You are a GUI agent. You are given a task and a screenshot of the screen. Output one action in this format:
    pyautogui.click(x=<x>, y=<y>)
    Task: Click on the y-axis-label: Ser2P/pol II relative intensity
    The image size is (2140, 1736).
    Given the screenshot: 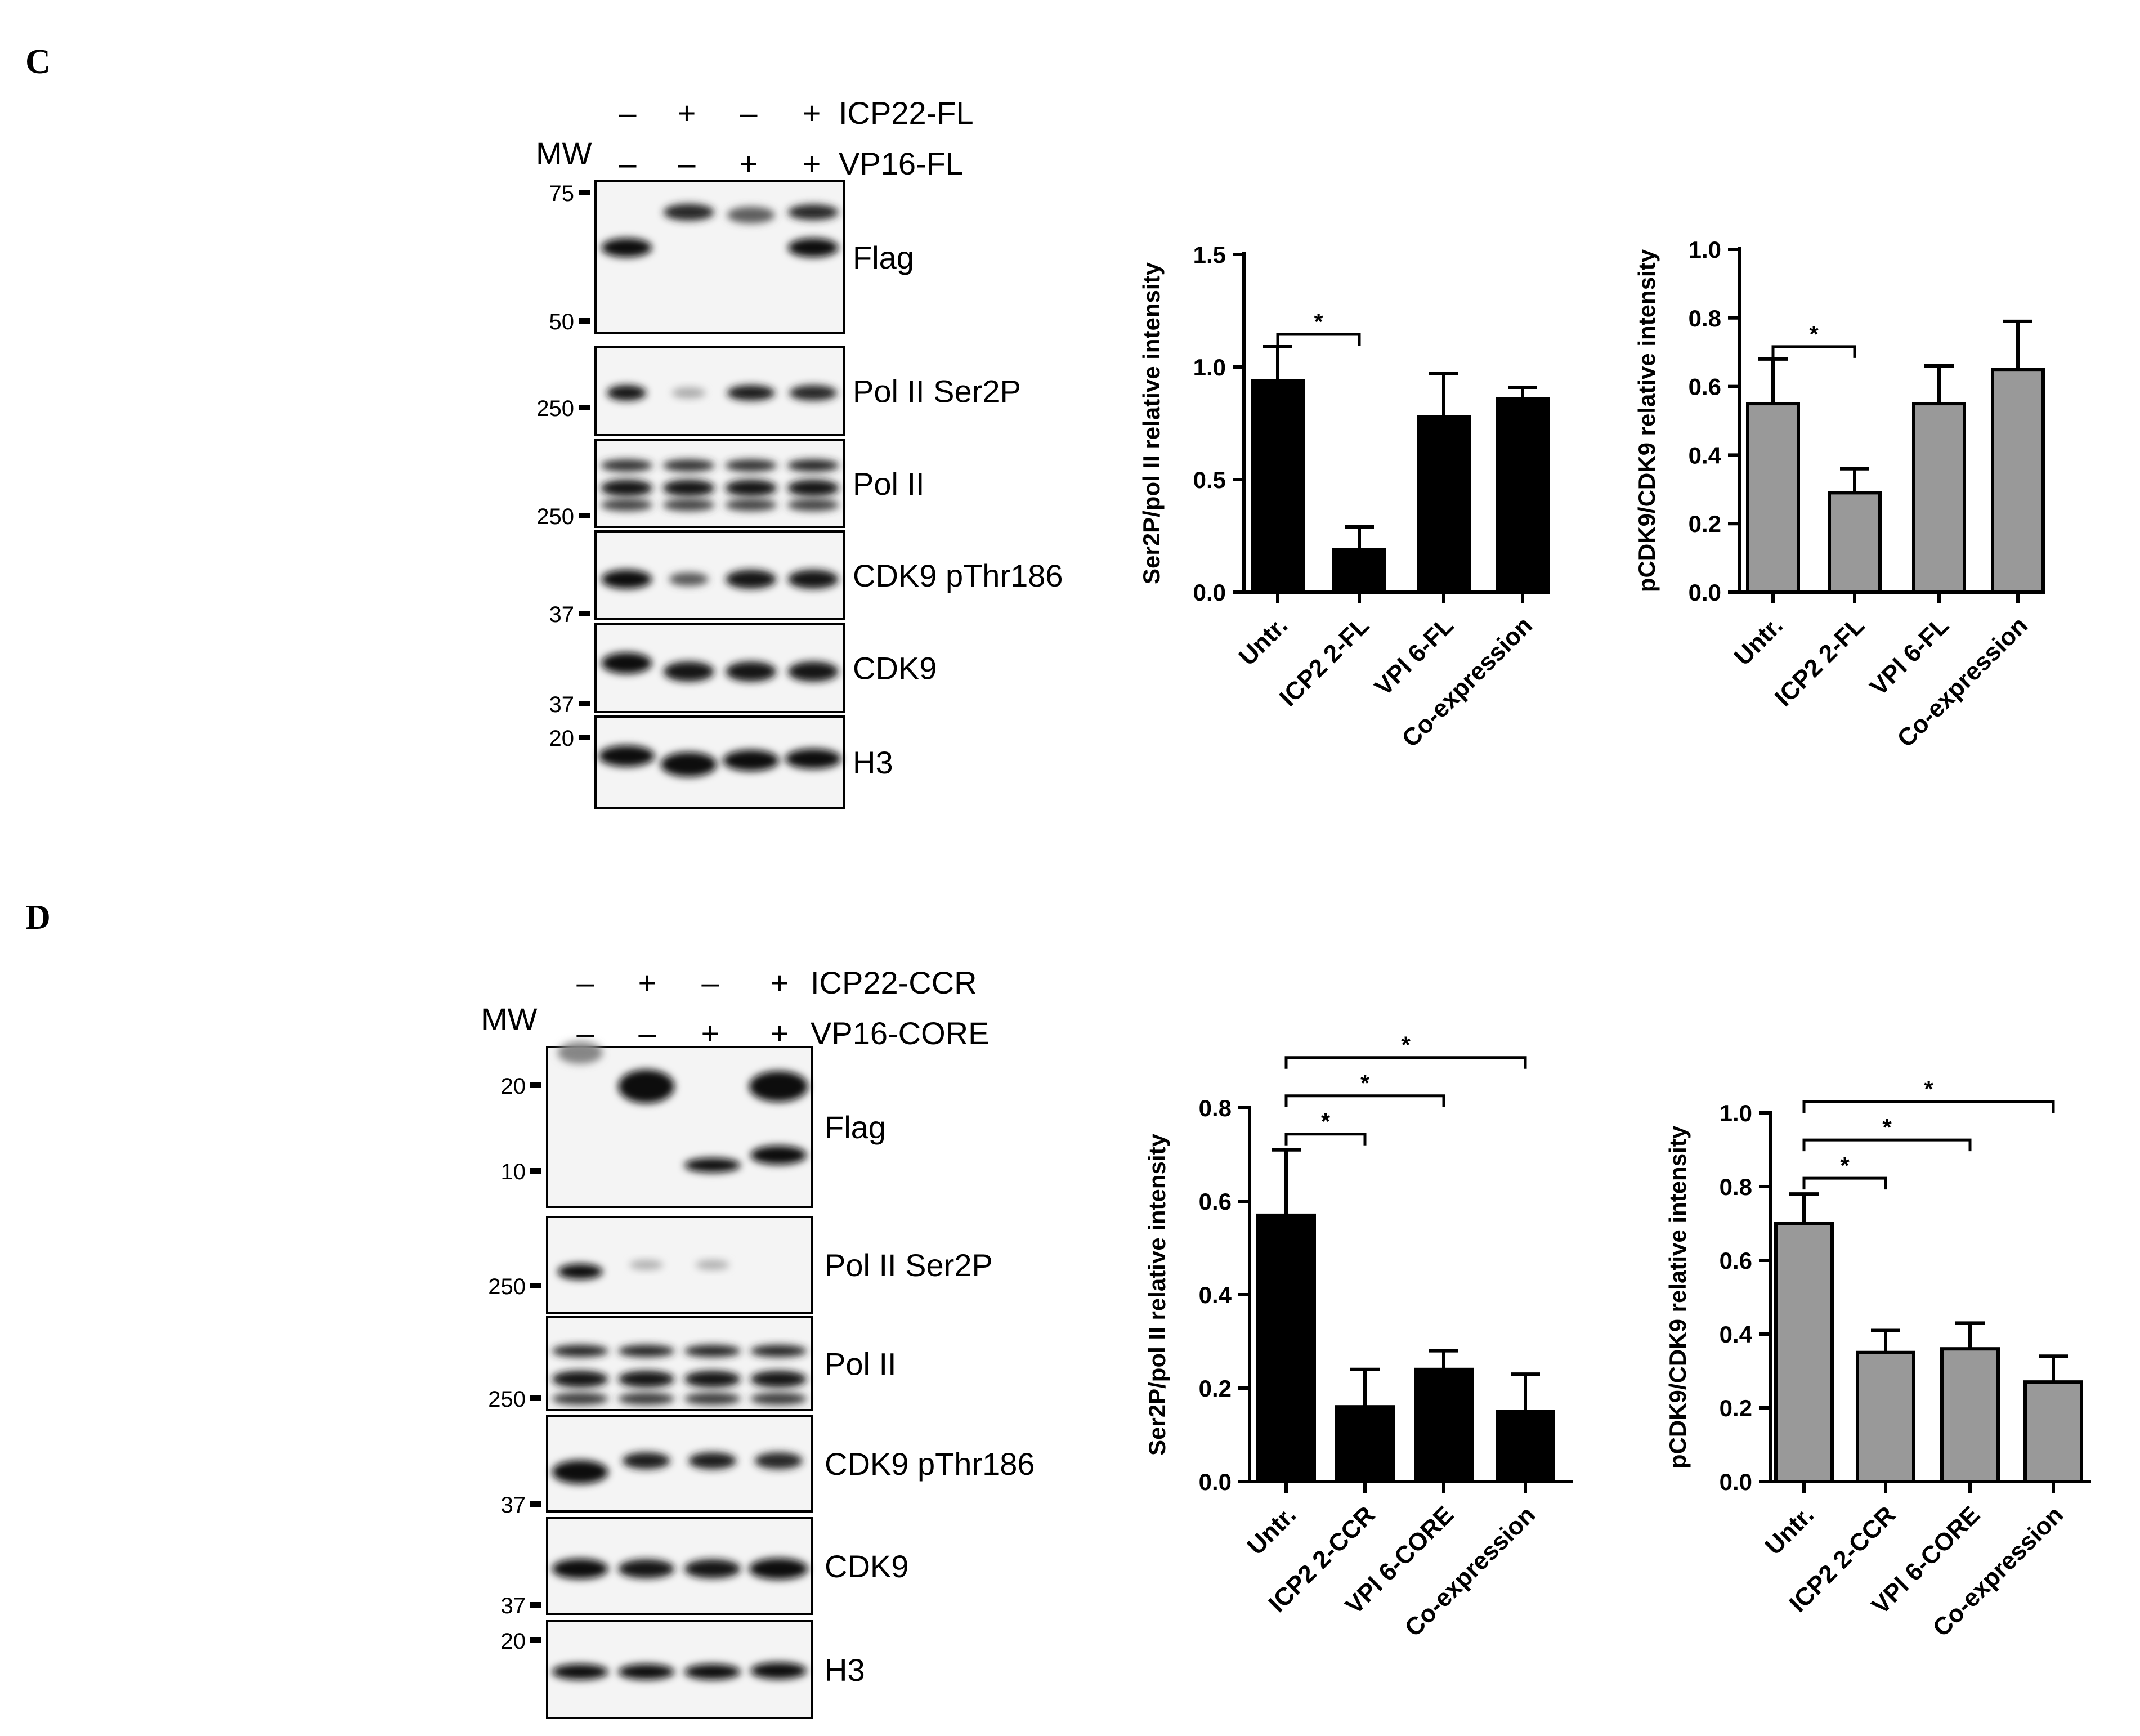 What is the action you would take?
    pyautogui.click(x=1157, y=1294)
    